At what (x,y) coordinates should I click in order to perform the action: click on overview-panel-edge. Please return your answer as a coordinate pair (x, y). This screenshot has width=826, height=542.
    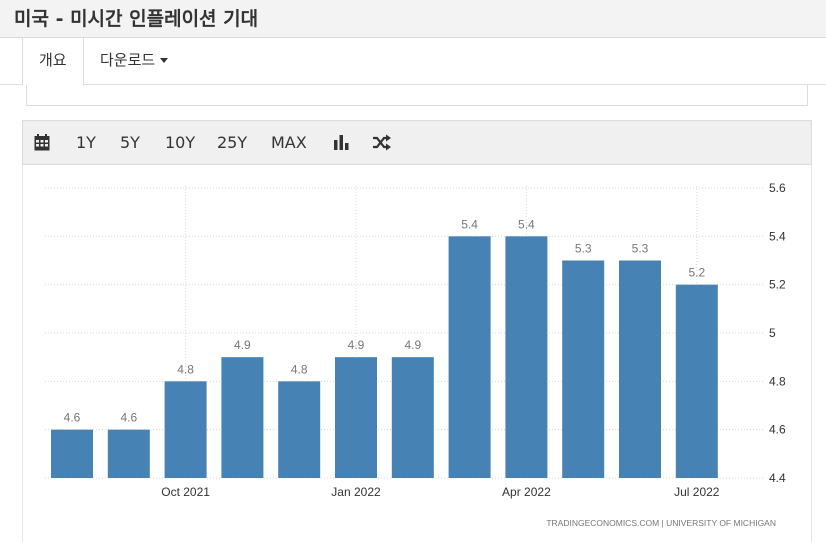
    Looking at the image, I should click on (417, 95).